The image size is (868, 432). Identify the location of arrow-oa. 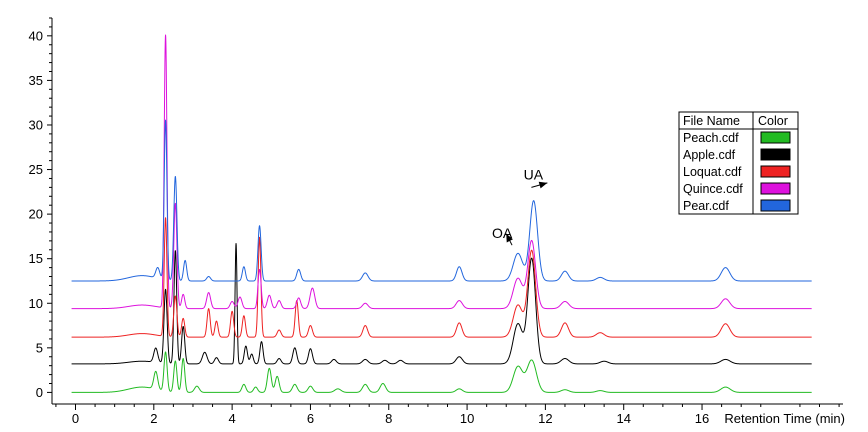
(509, 239).